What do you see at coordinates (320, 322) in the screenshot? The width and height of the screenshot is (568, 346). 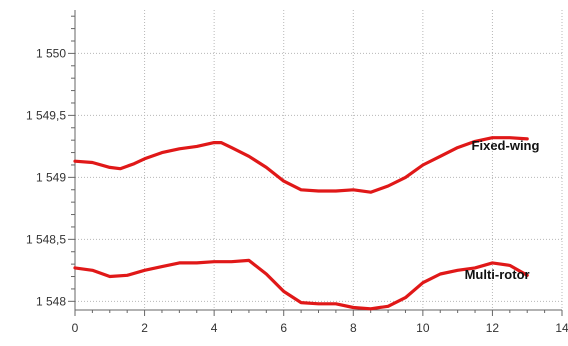 I see `x-axis-ticks: 0 2 4 6 8 10 12 14` at bounding box center [320, 322].